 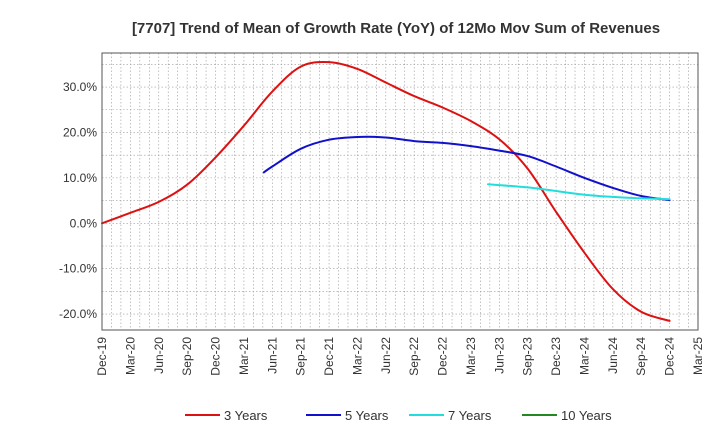 What do you see at coordinates (386, 355) in the screenshot?
I see `x-tick-label: Jun-22` at bounding box center [386, 355].